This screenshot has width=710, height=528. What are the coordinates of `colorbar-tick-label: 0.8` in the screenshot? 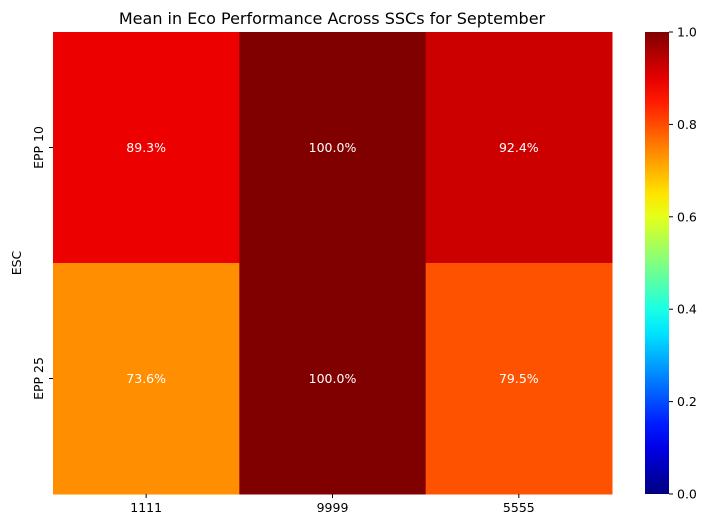 It's located at (687, 124).